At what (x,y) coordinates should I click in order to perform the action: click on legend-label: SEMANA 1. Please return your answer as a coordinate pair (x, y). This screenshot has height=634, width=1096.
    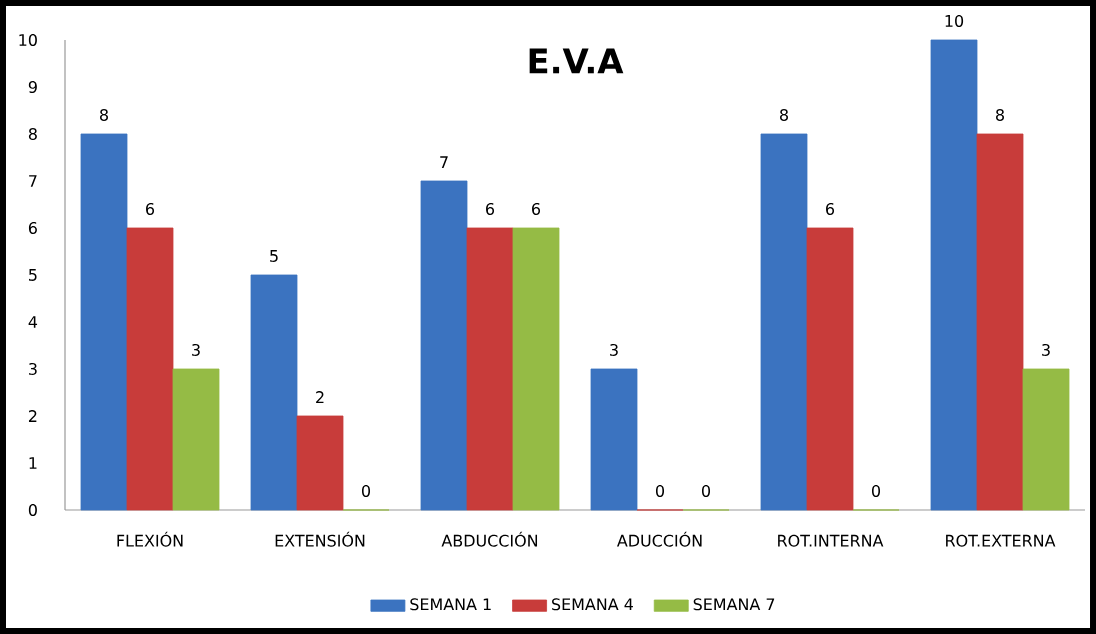
    Looking at the image, I should click on (450, 604).